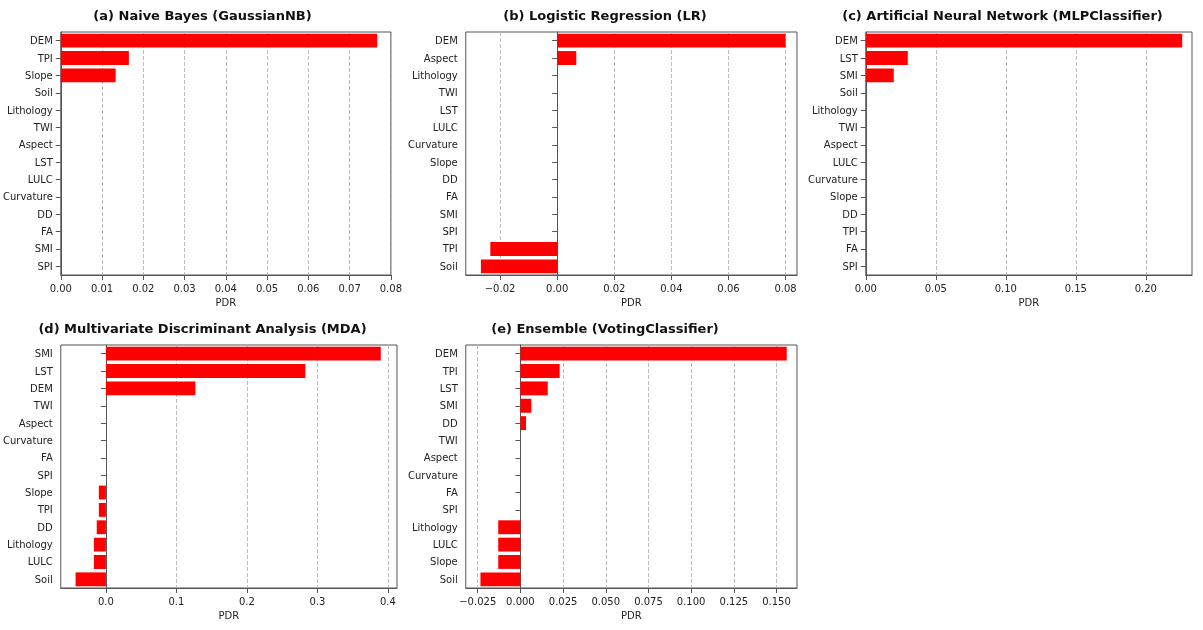 Image resolution: width=1203 pixels, height=630 pixels. Describe the element at coordinates (202, 15) in the screenshot. I see `chart-title: (a) Naive Bayes (GaussianNB)` at that location.